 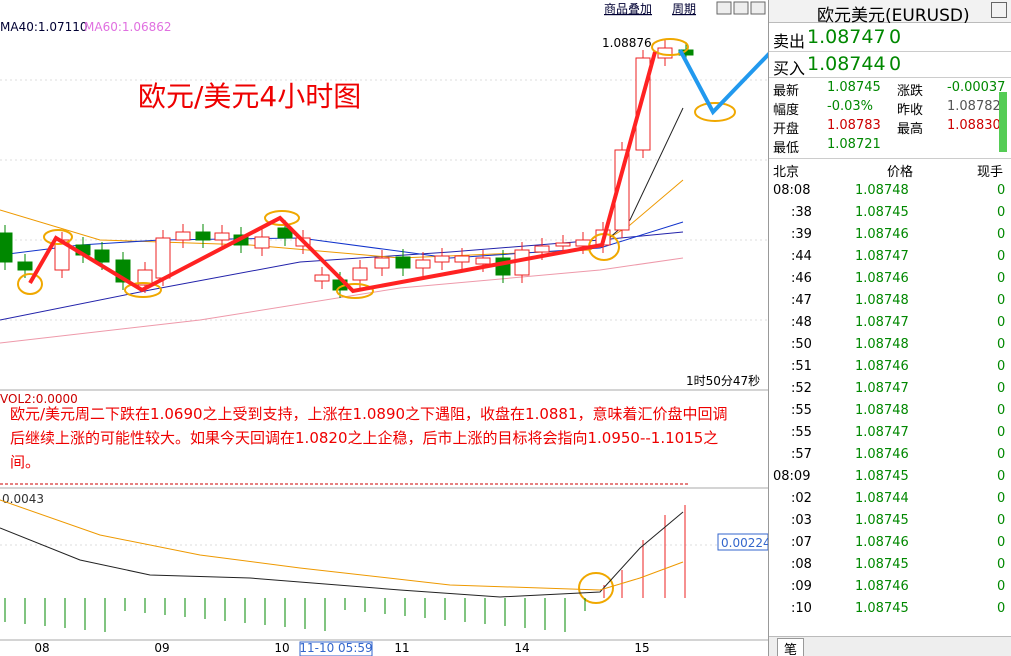 I want to click on table-header: 现手, so click(x=990, y=172).